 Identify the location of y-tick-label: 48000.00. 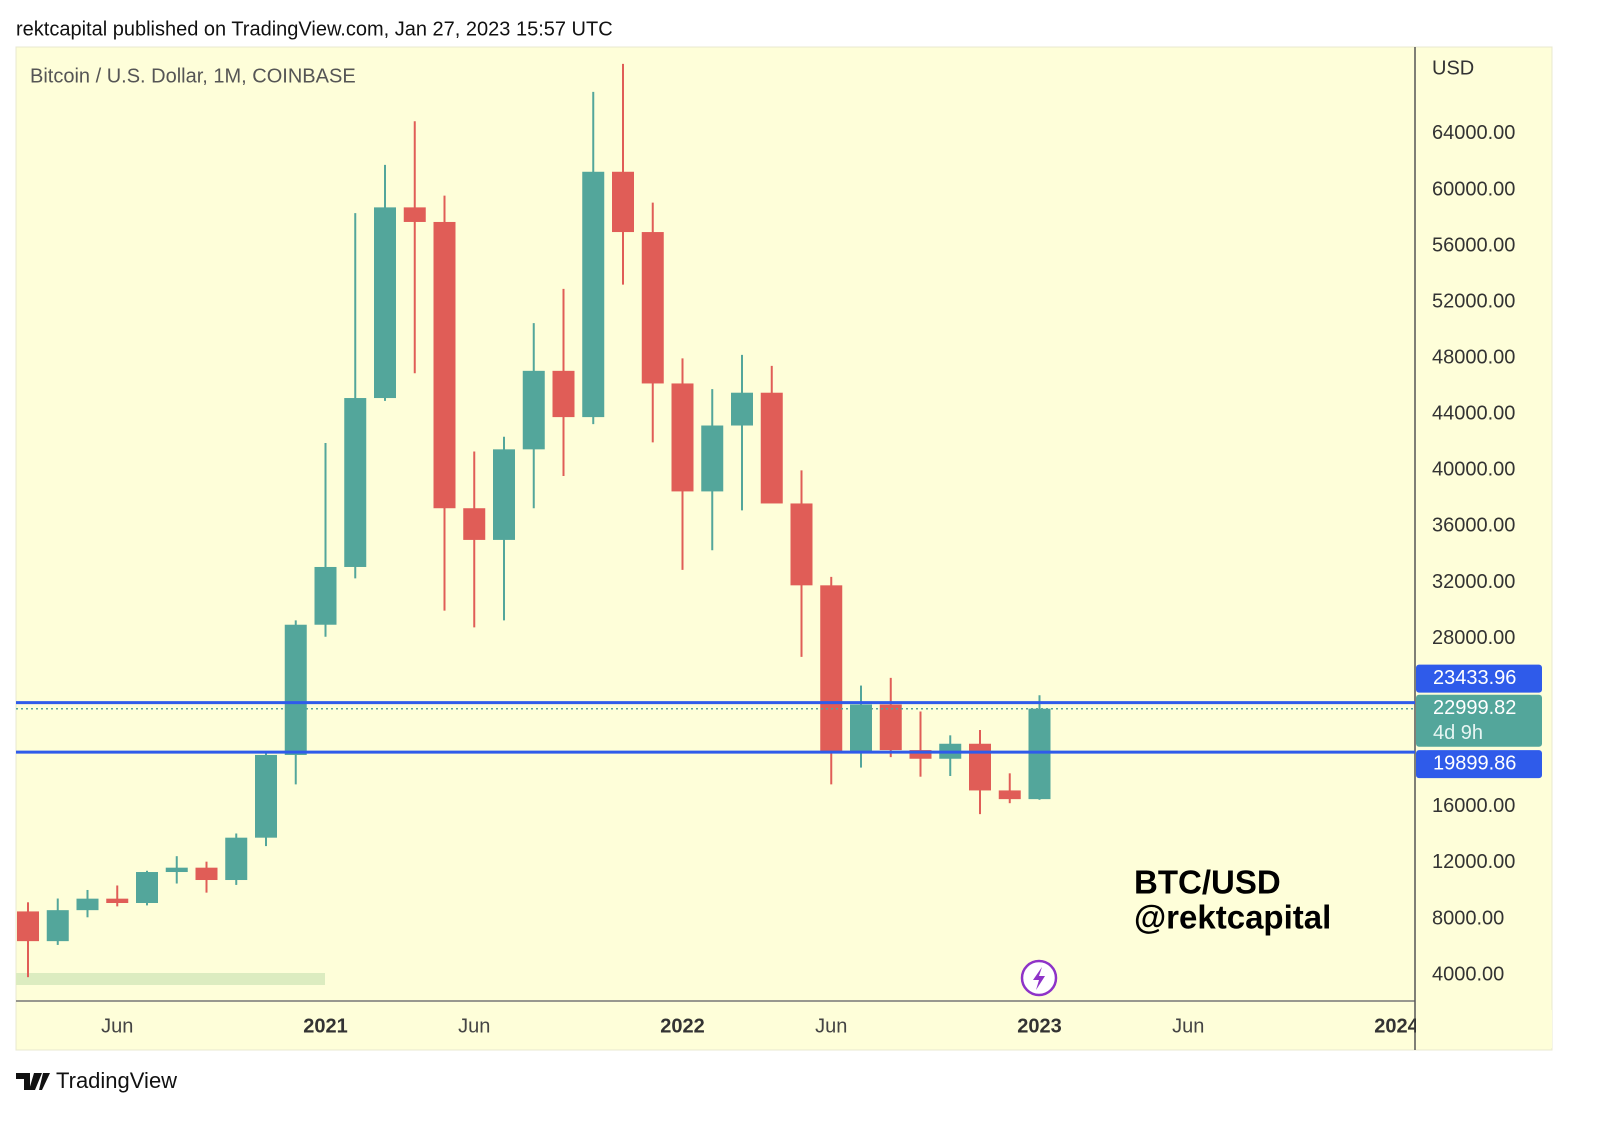
(1473, 358).